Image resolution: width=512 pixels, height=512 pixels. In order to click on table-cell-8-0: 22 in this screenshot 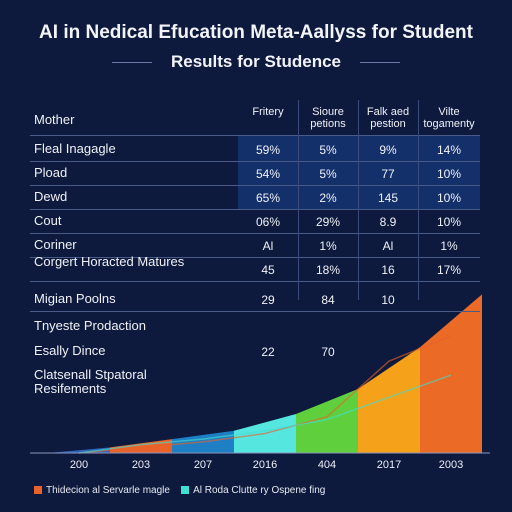, I will do `click(268, 352)`.